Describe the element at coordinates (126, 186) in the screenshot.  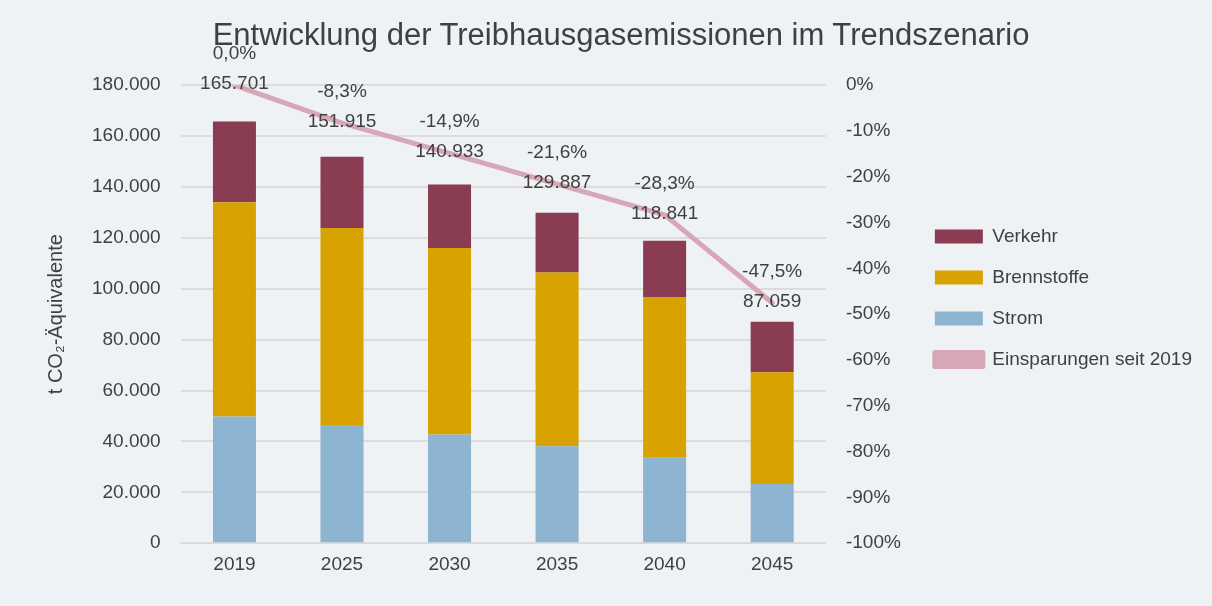
I see `y-tick-label: 140.000` at that location.